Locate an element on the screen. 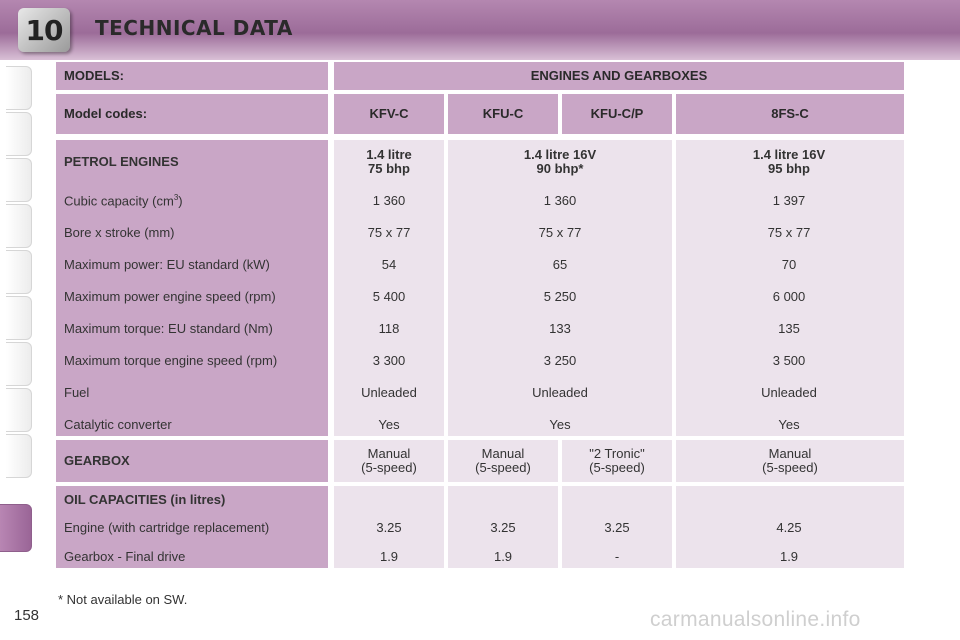 The image size is (960, 640). petrol-engines-label: PETROL ENGINES is located at coordinates (121, 161).